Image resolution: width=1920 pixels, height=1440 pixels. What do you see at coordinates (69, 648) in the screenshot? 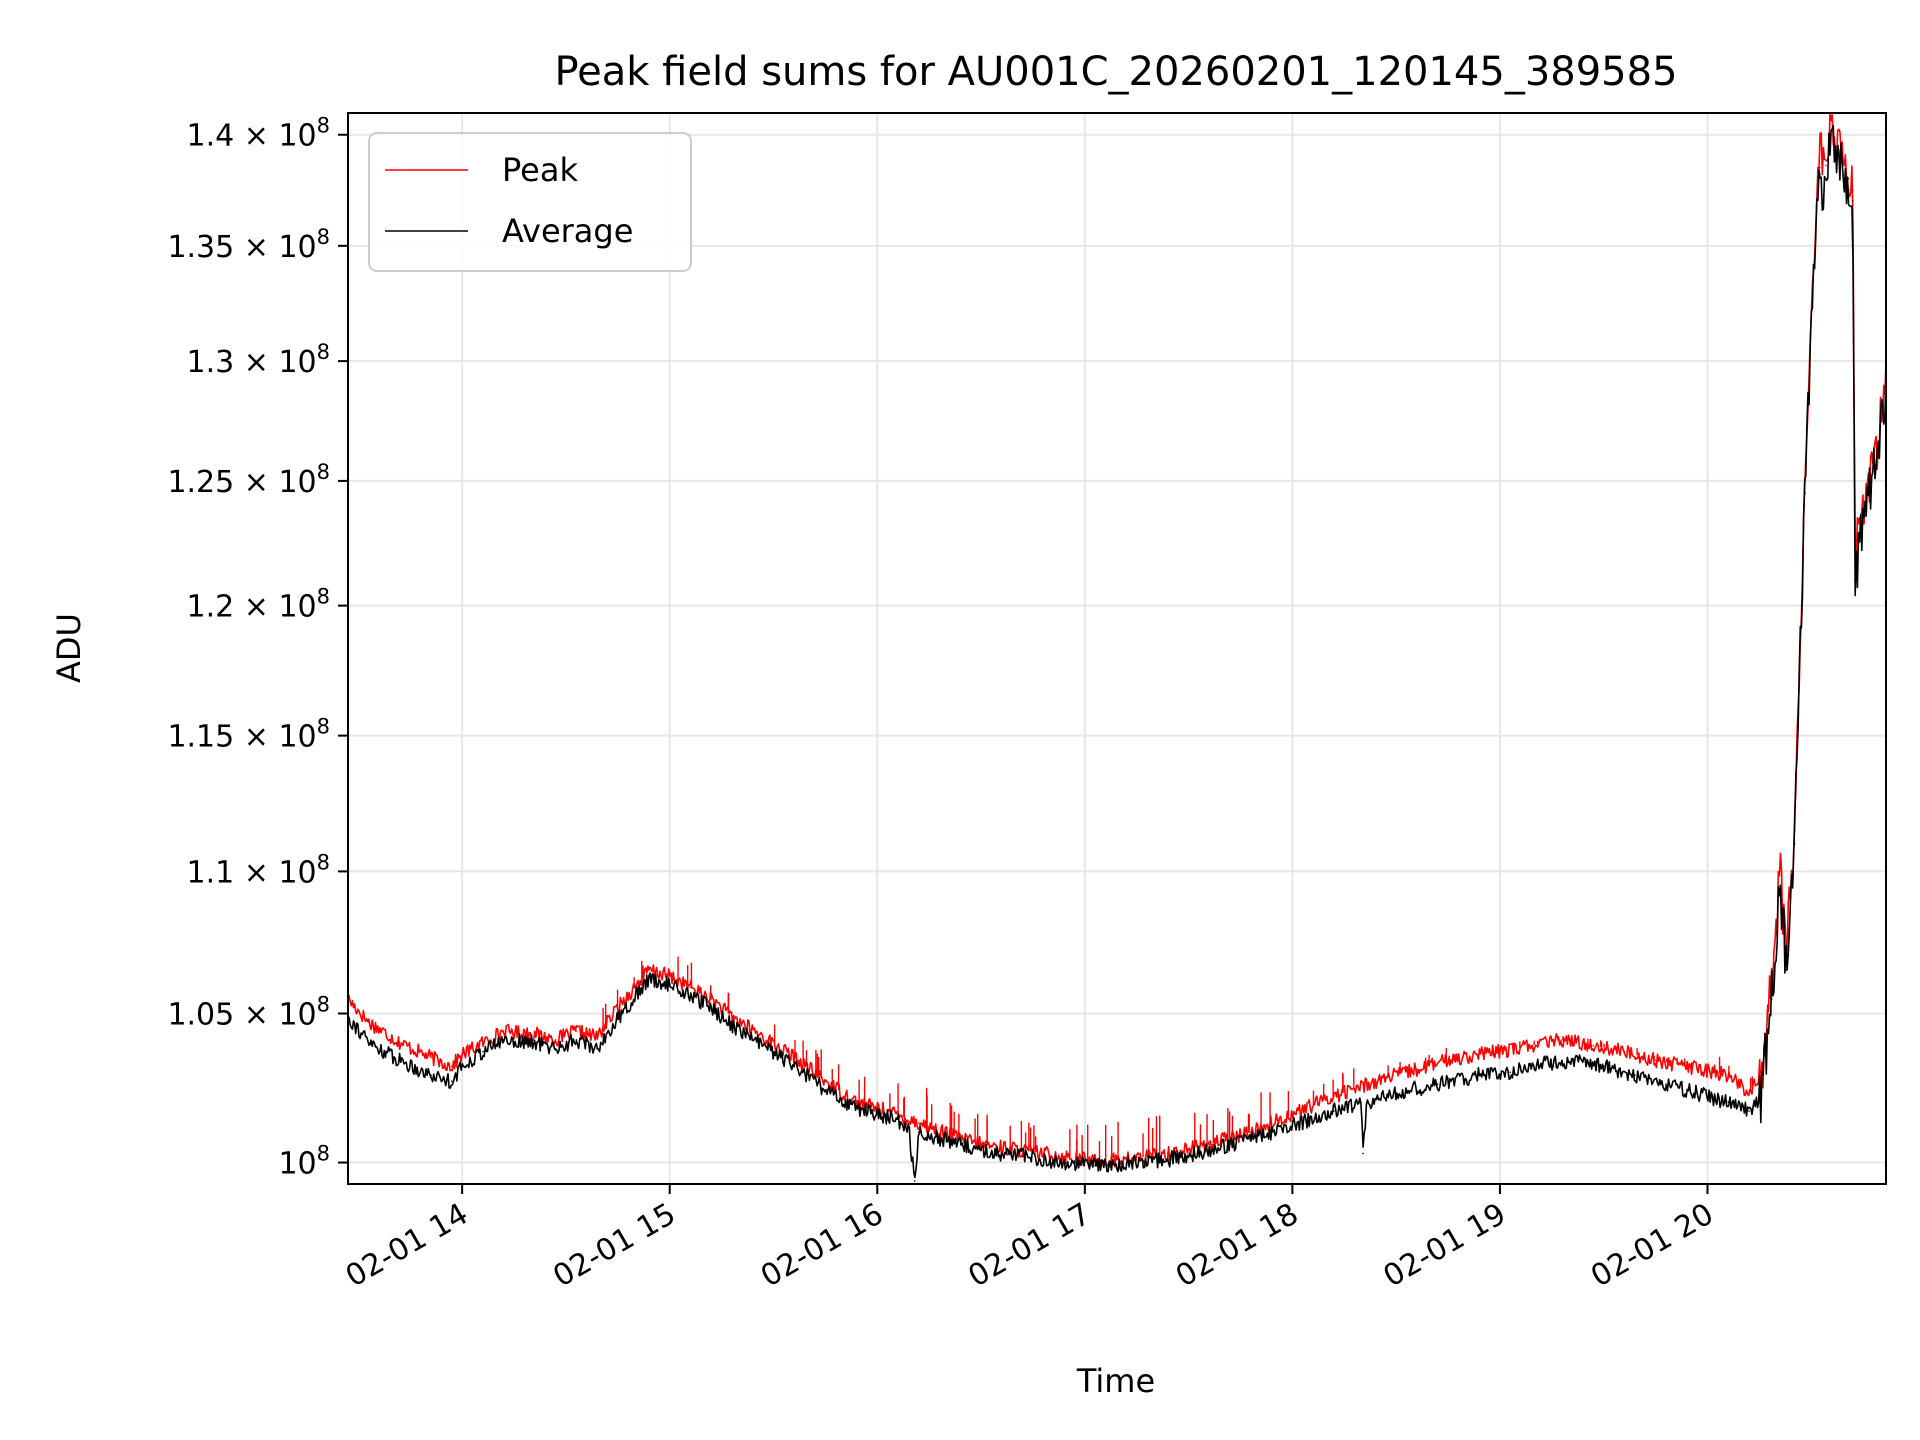
I see `y-axis-title: ADU` at bounding box center [69, 648].